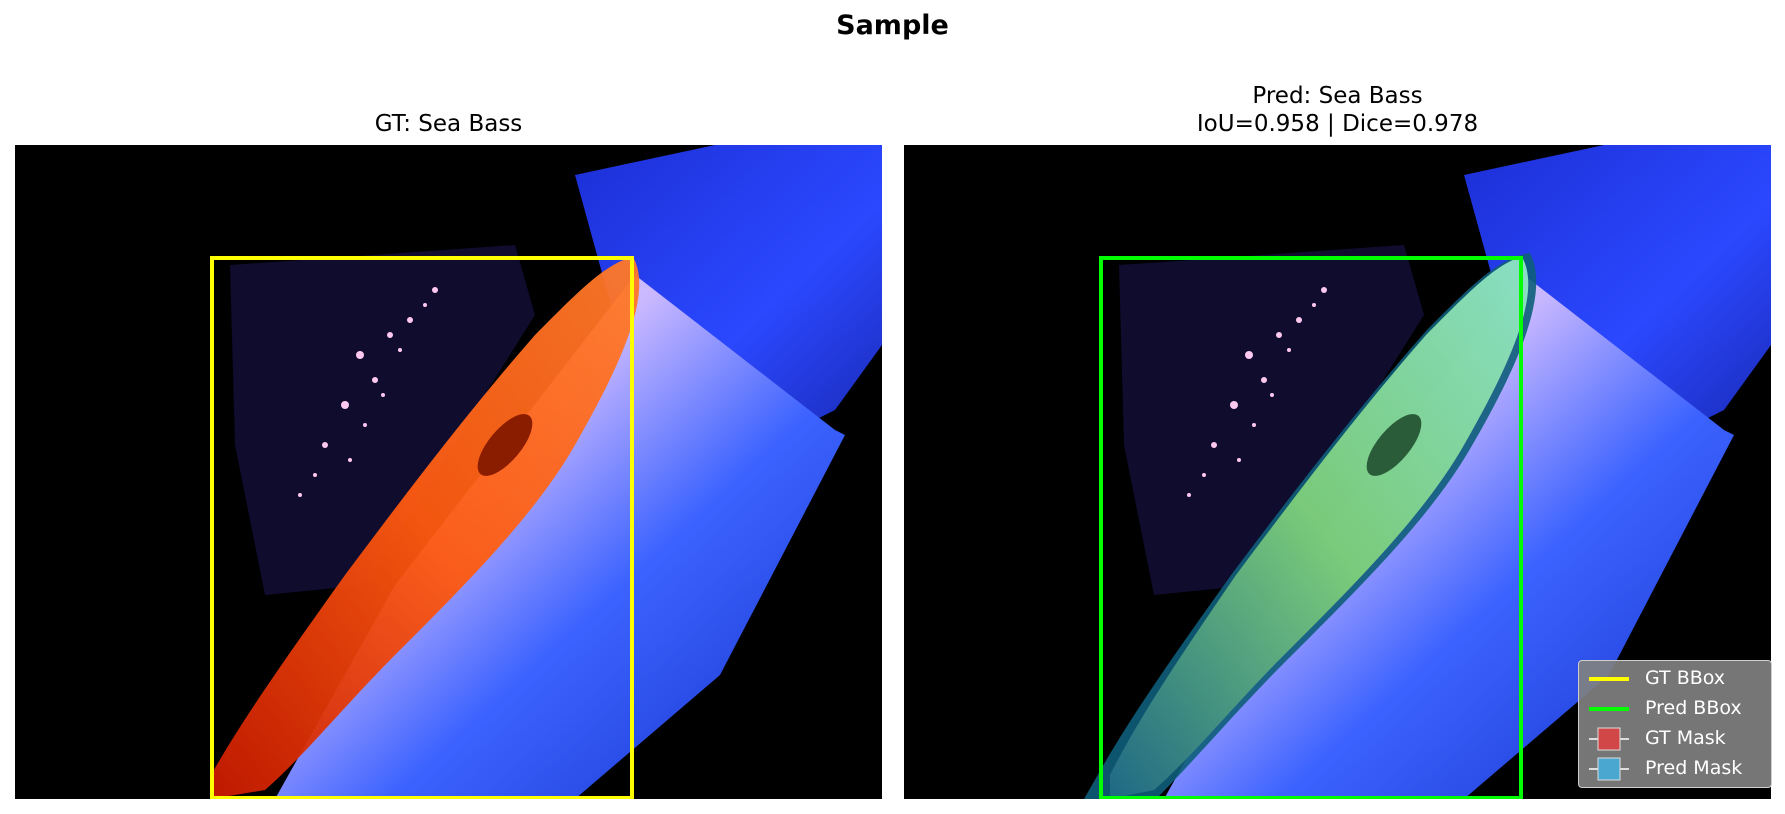  I want to click on pred-board-upper, so click(1617, 287).